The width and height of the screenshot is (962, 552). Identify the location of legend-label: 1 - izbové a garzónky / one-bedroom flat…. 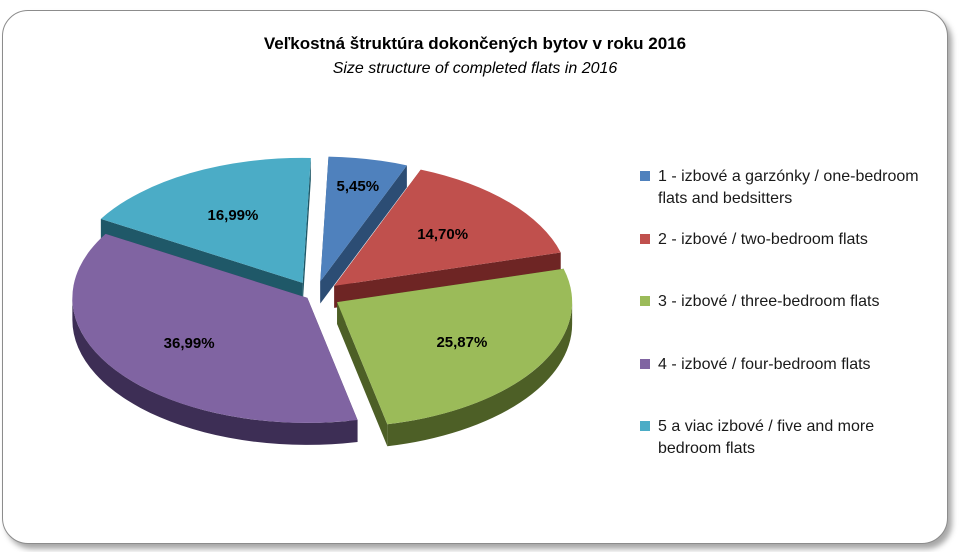
(788, 187).